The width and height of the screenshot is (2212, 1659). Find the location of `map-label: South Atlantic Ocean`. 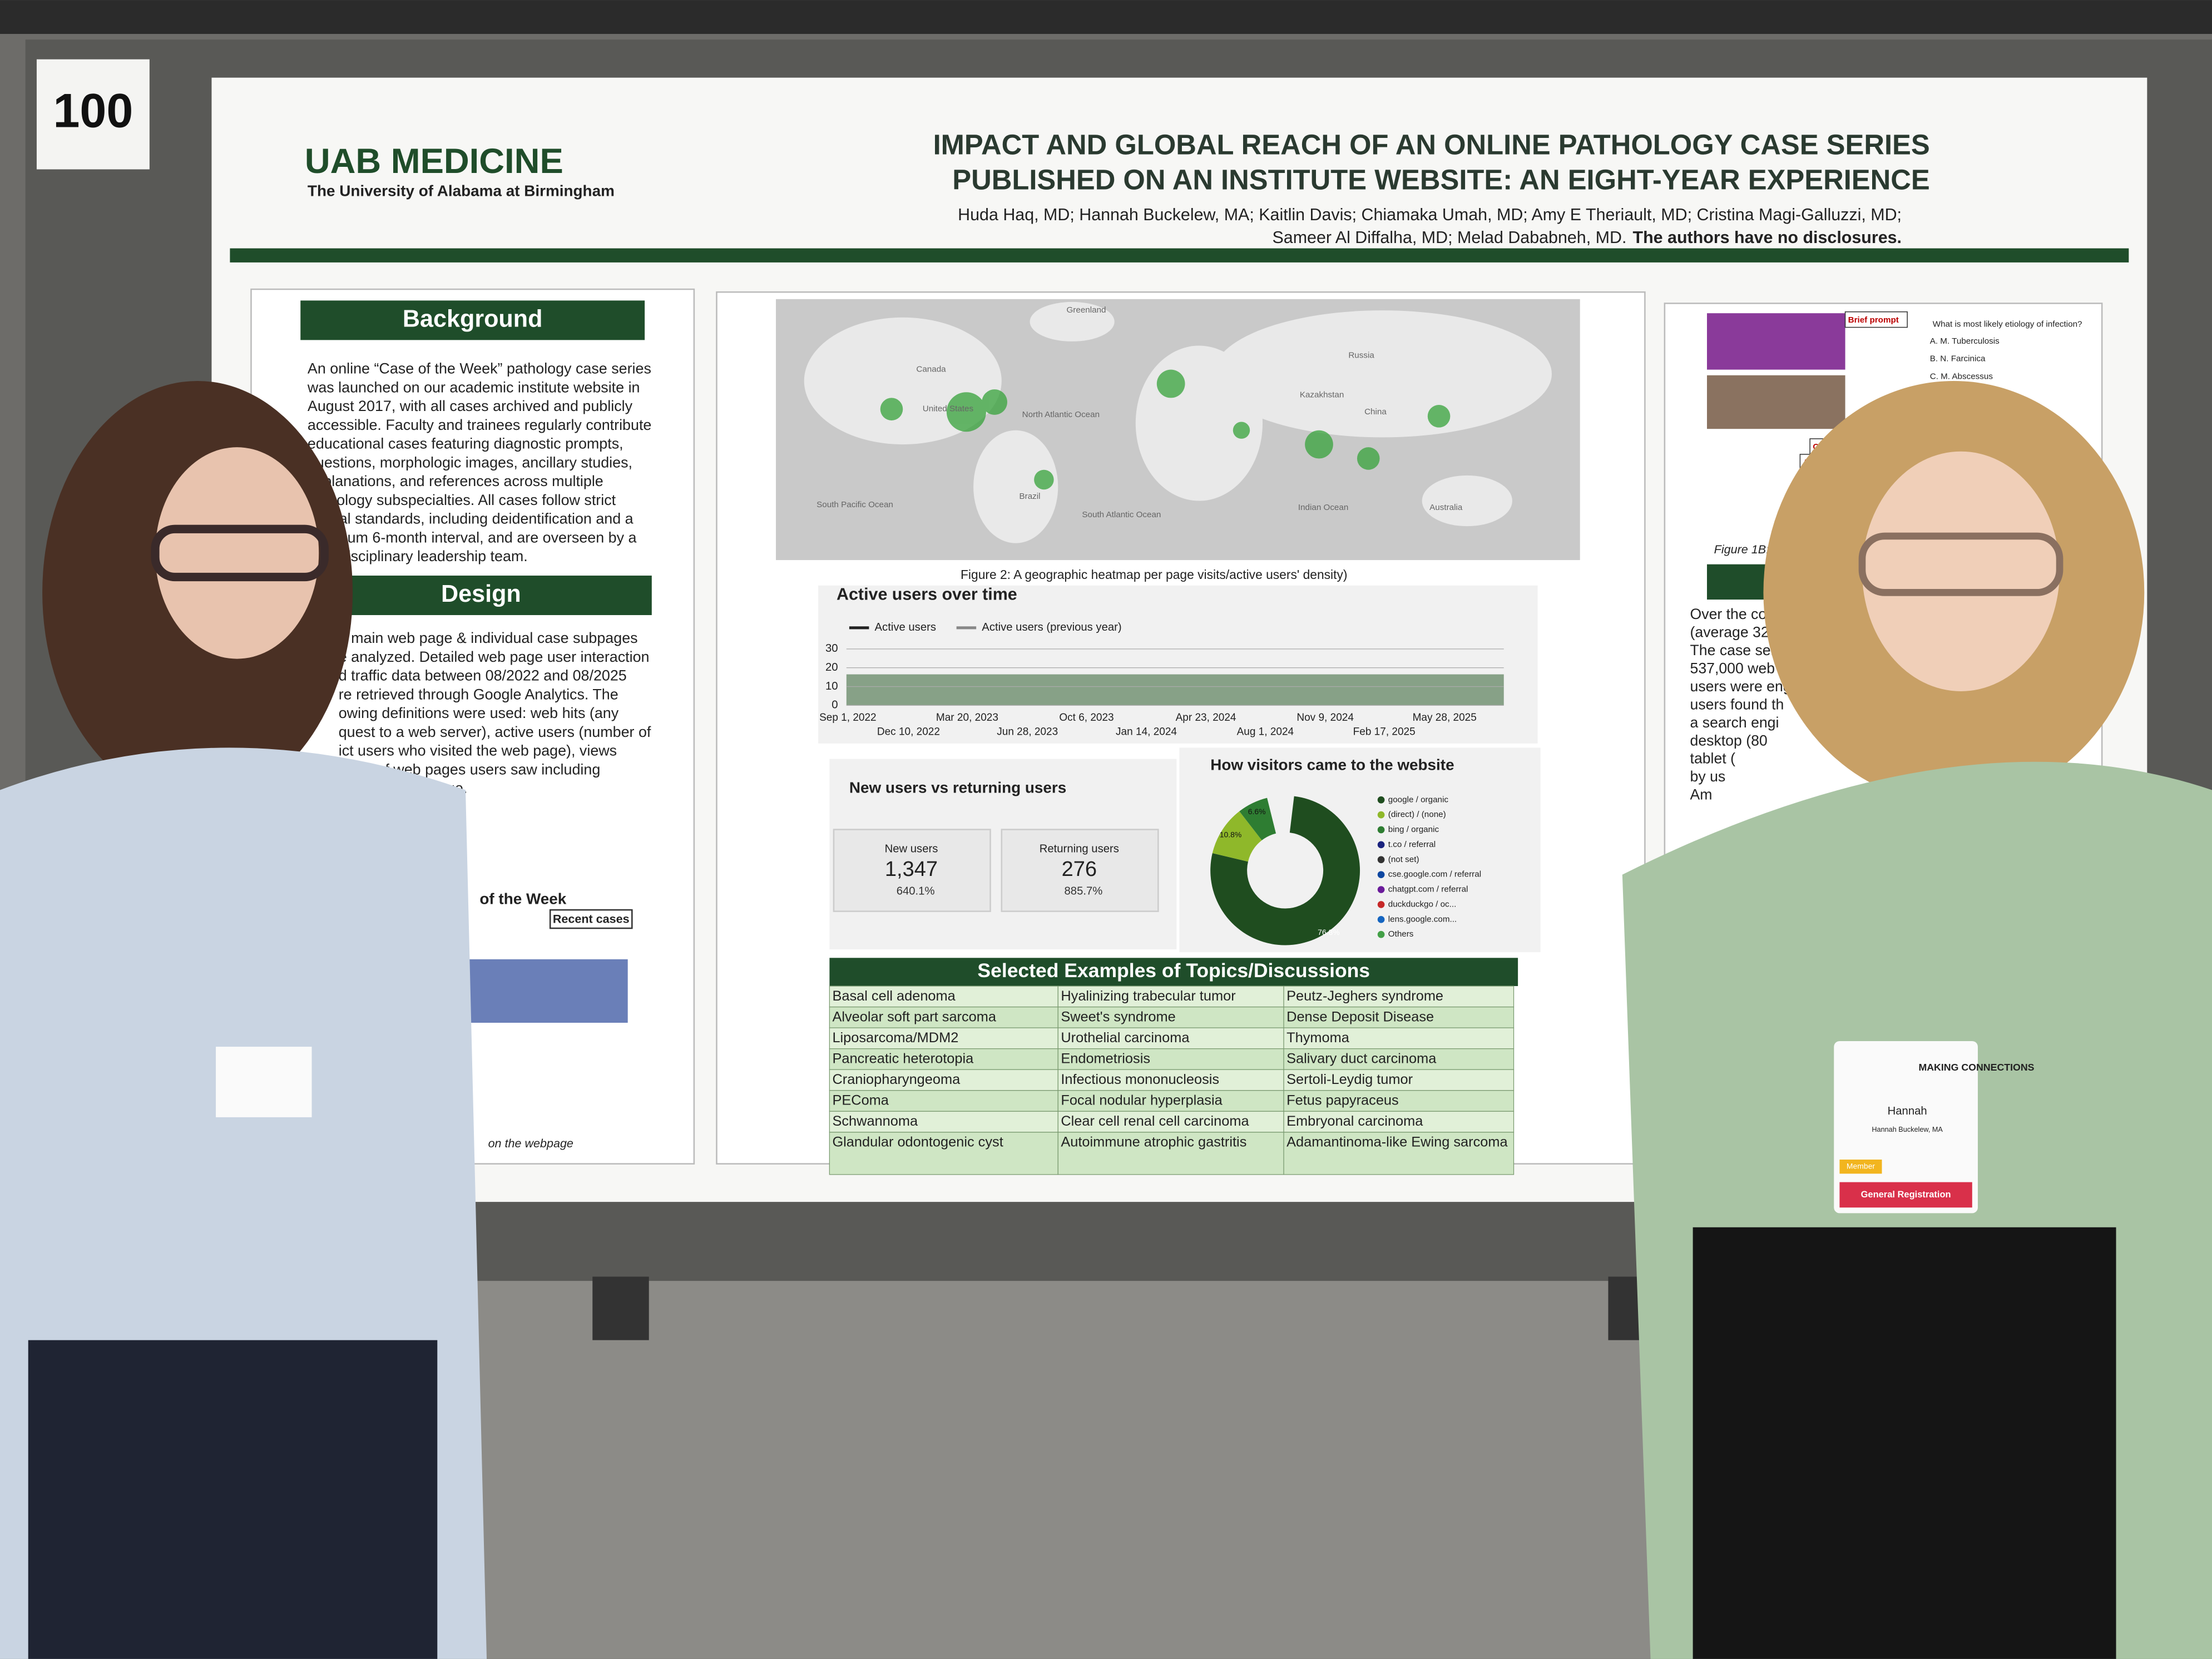

map-label: South Atlantic Ocean is located at coordinates (1121, 514).